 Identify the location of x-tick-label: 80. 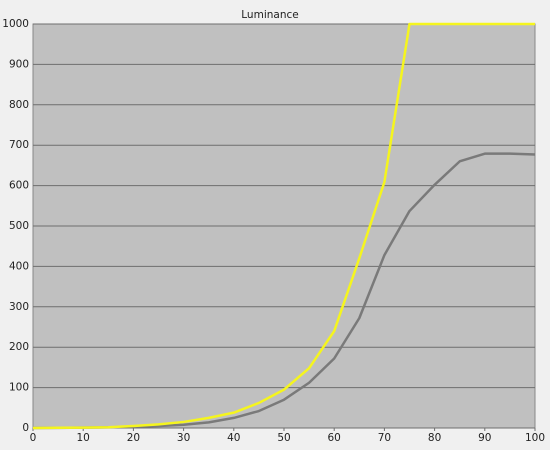
(434, 438).